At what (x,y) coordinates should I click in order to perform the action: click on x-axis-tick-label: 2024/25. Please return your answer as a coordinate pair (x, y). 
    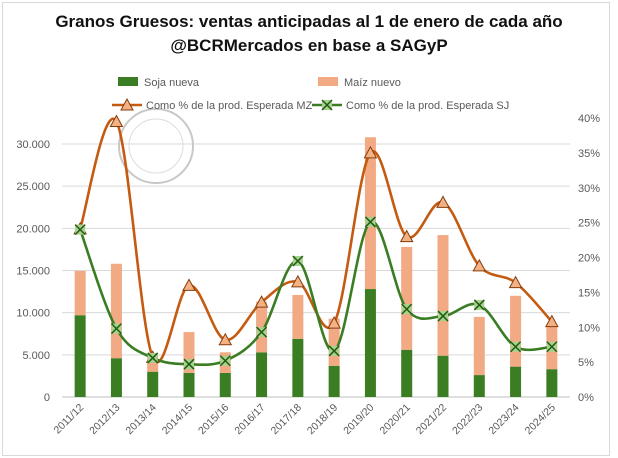
    Looking at the image, I should click on (540, 419).